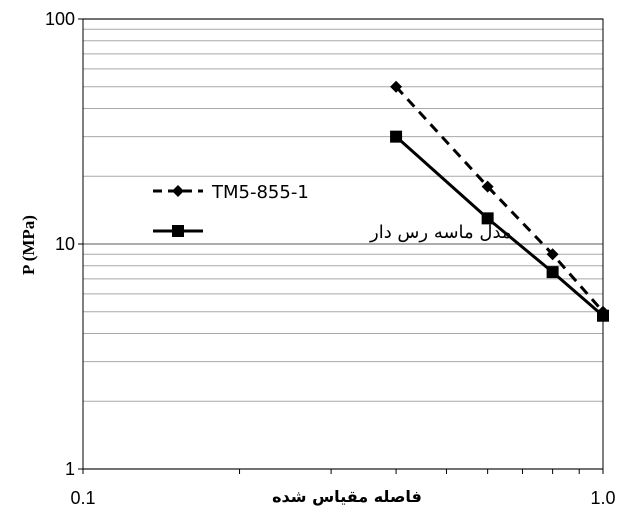  What do you see at coordinates (440, 232) in the screenshot?
I see `legend-label-sand-clay: مدل ماسه رس دار` at bounding box center [440, 232].